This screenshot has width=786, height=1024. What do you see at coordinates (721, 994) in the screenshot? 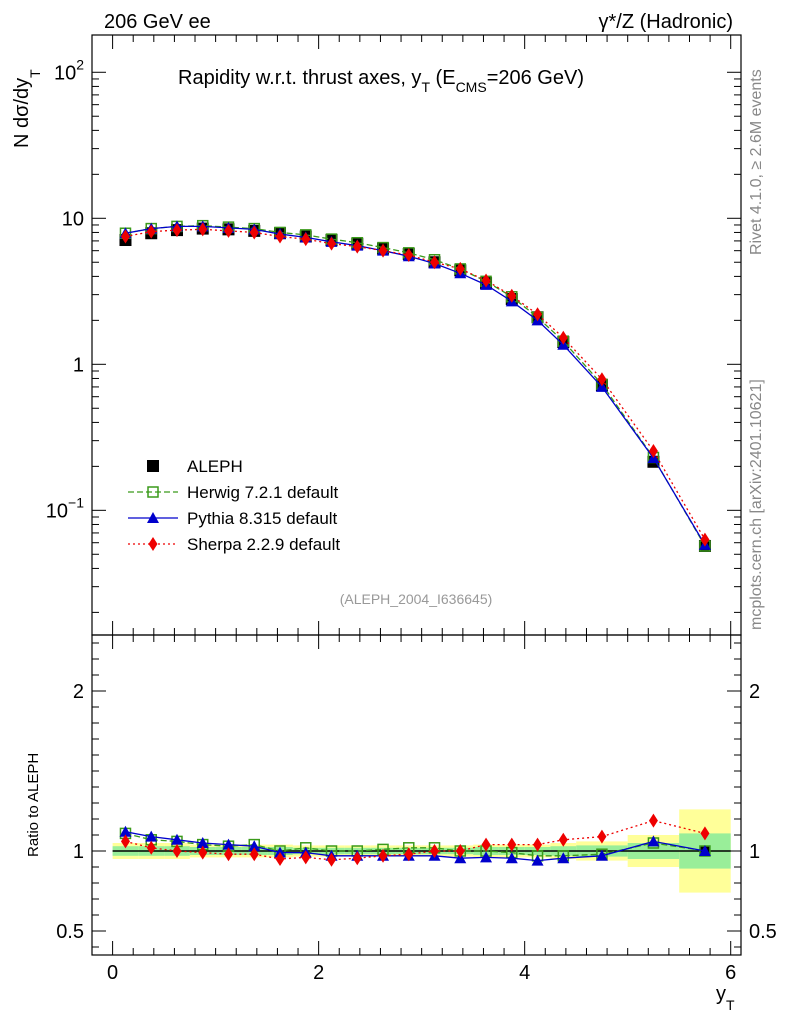
I see `ratio-xlabel-text: y` at bounding box center [721, 994].